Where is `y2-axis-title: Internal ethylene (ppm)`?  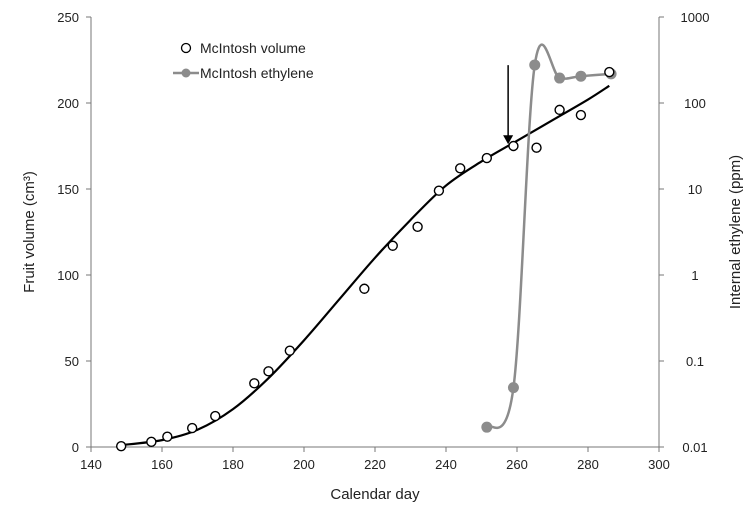 y2-axis-title: Internal ethylene (ppm) is located at coordinates (735, 232).